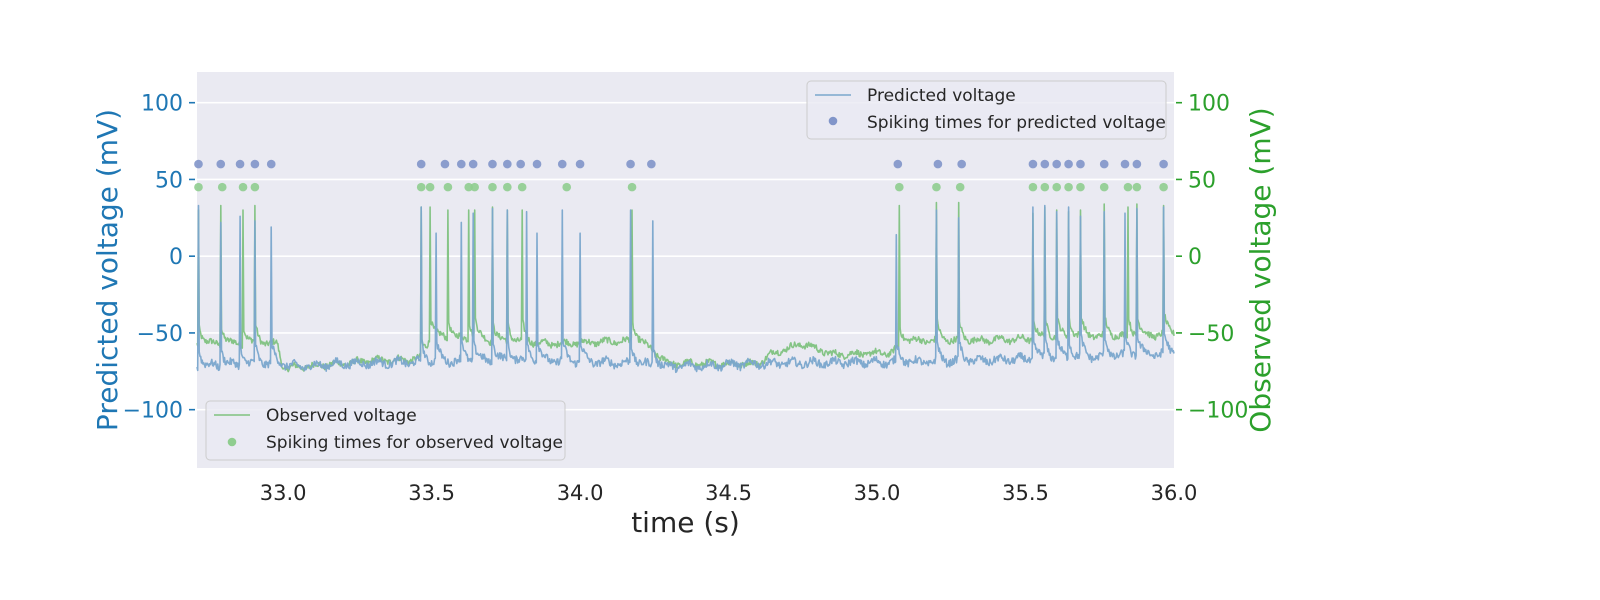  I want to click on legend-observed-box, so click(385, 430).